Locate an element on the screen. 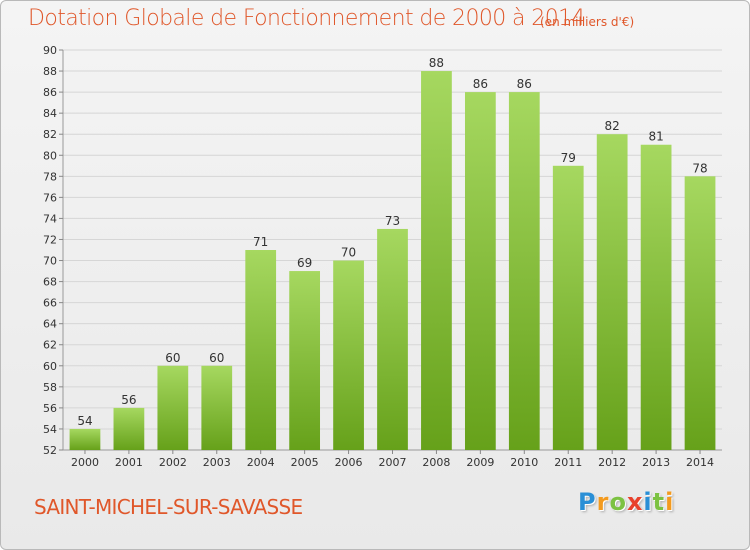 Image resolution: width=750 pixels, height=550 pixels. data-label: 69 is located at coordinates (304, 263).